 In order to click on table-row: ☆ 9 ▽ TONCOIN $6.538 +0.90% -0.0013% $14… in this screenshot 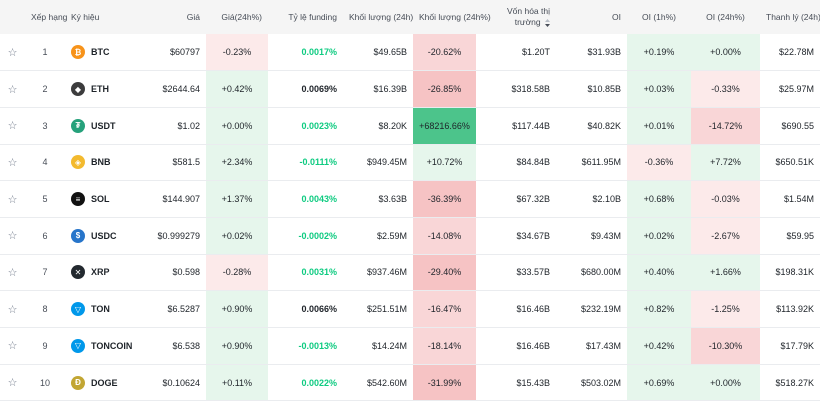, I will do `click(410, 346)`.